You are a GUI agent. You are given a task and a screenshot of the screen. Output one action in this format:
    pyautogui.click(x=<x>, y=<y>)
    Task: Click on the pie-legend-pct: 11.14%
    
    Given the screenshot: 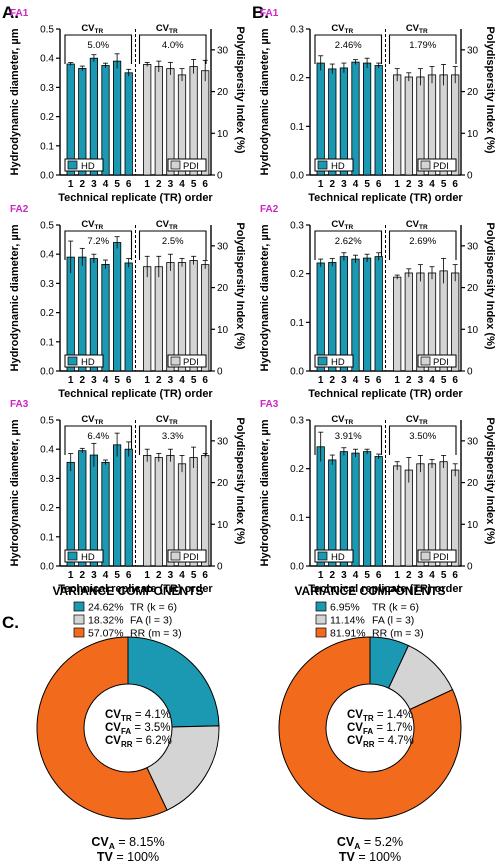 What is the action you would take?
    pyautogui.click(x=347, y=621)
    